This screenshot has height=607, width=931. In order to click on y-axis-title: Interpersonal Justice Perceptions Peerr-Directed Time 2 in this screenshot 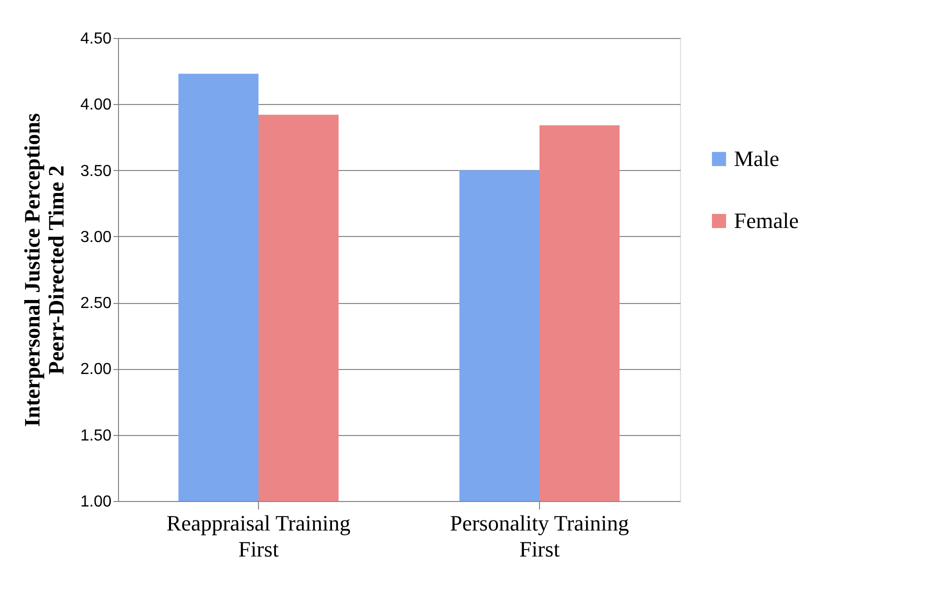, I will do `click(43, 269)`.